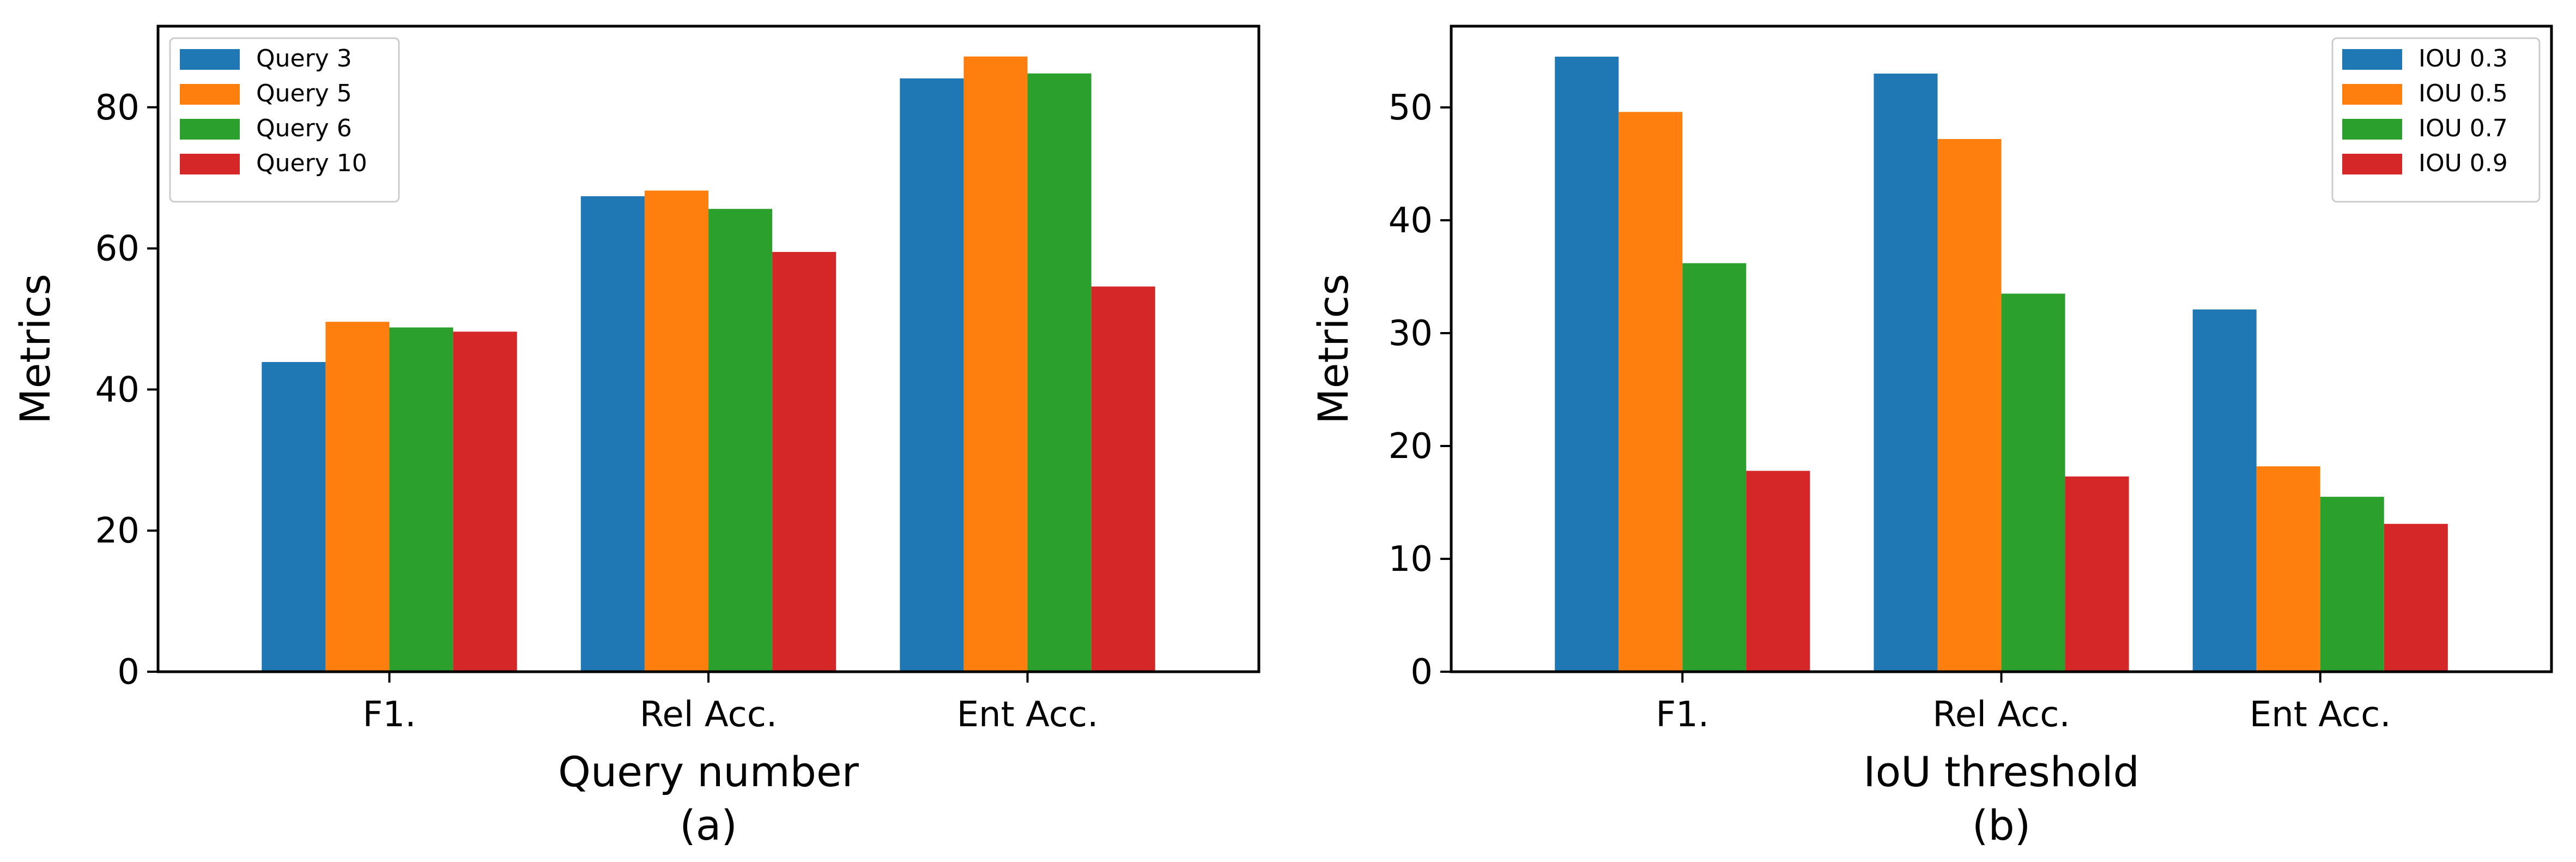 Image resolution: width=2576 pixels, height=862 pixels. Describe the element at coordinates (2463, 93) in the screenshot. I see `legend-label: IOU 0.5` at that location.